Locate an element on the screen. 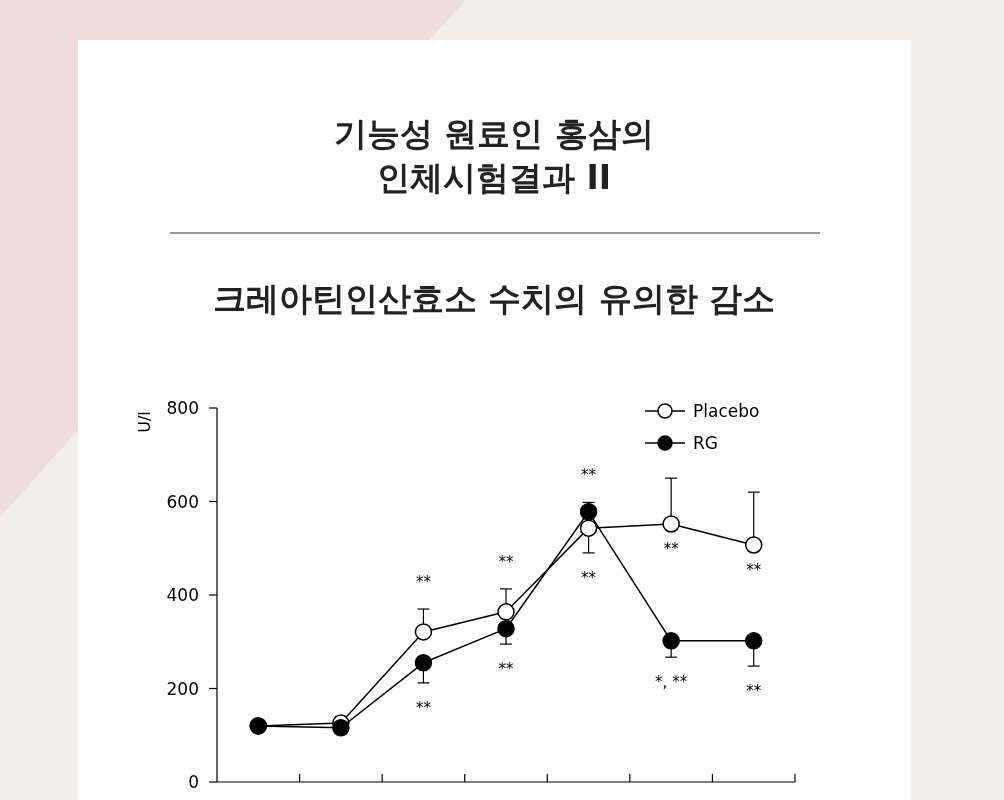 This screenshot has width=1004, height=800. data-label: *, ** is located at coordinates (671, 682).